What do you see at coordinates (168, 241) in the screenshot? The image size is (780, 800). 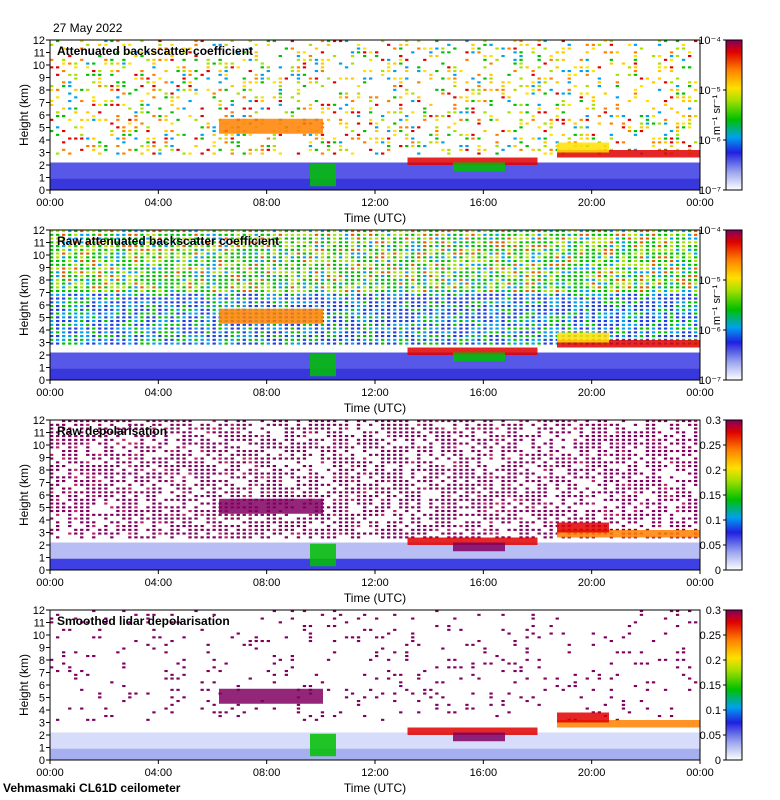 I see `panel-title: Raw attenuated backscatter coefficient` at bounding box center [168, 241].